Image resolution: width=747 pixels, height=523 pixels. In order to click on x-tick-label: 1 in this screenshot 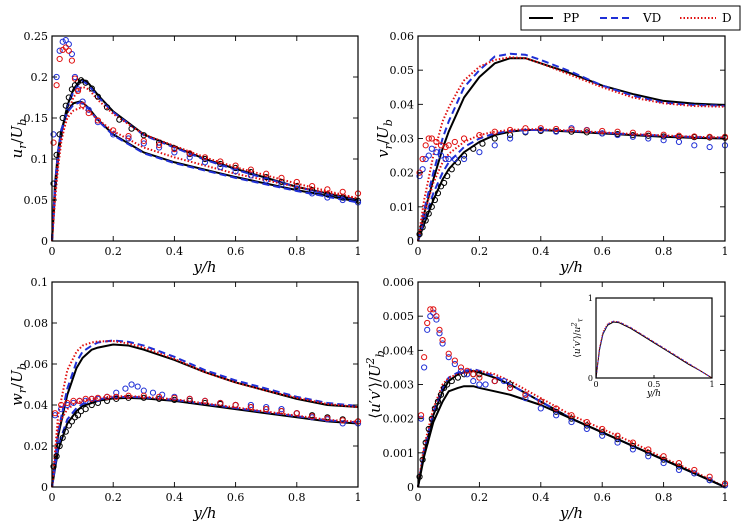, I will do `click(725, 497)`.